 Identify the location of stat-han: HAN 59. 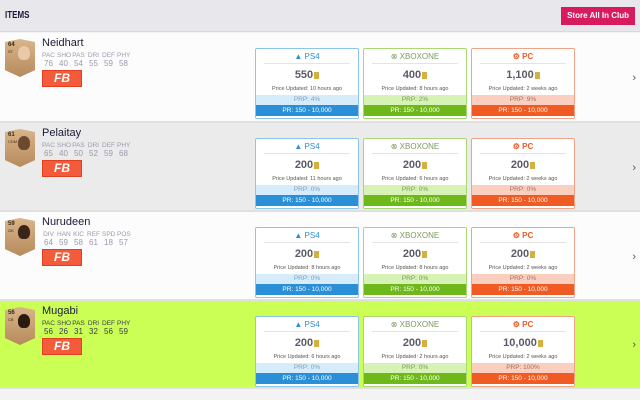
(64, 239).